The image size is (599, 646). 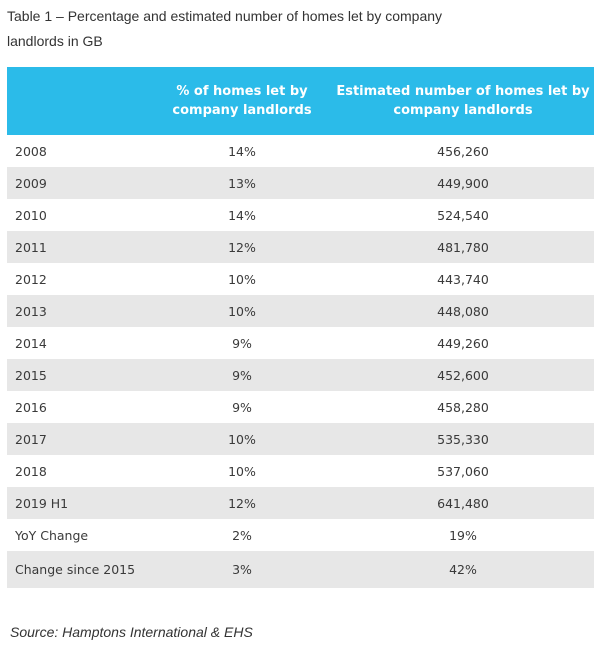 I want to click on row-estimate: 641,480, so click(x=463, y=503).